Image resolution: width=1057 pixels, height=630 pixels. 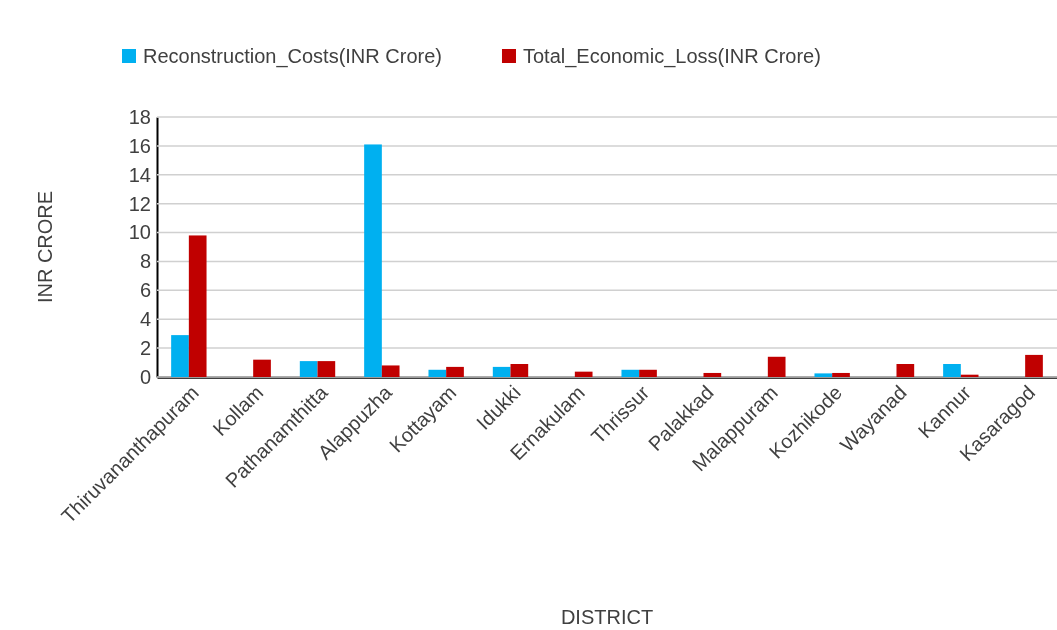 What do you see at coordinates (145, 348) in the screenshot?
I see `y-tick-label: 2` at bounding box center [145, 348].